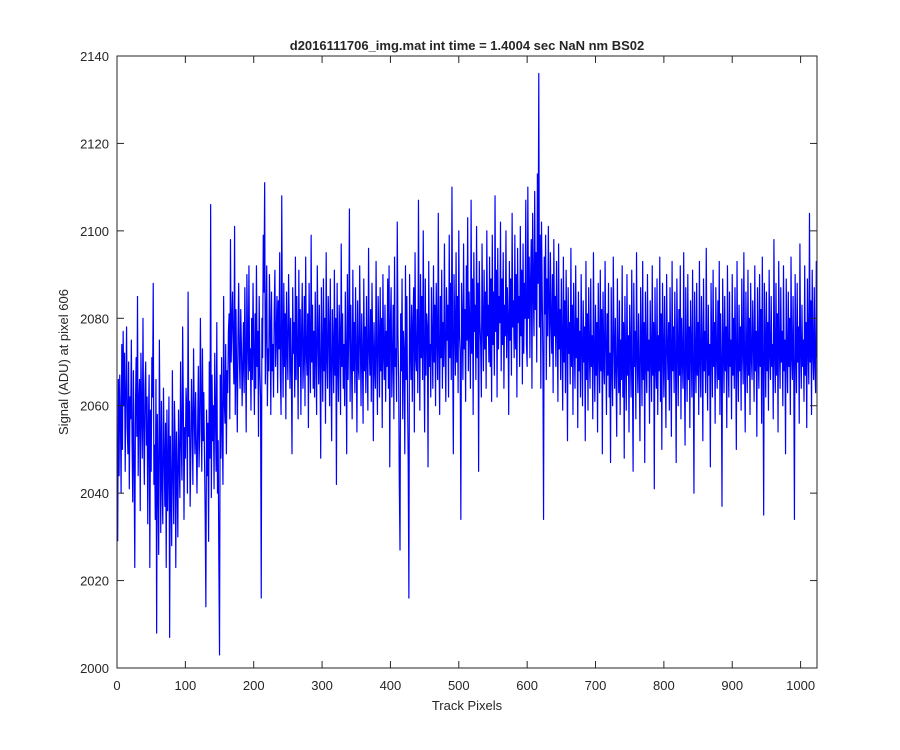  What do you see at coordinates (467, 705) in the screenshot?
I see `x-axis-label: Track Pixels` at bounding box center [467, 705].